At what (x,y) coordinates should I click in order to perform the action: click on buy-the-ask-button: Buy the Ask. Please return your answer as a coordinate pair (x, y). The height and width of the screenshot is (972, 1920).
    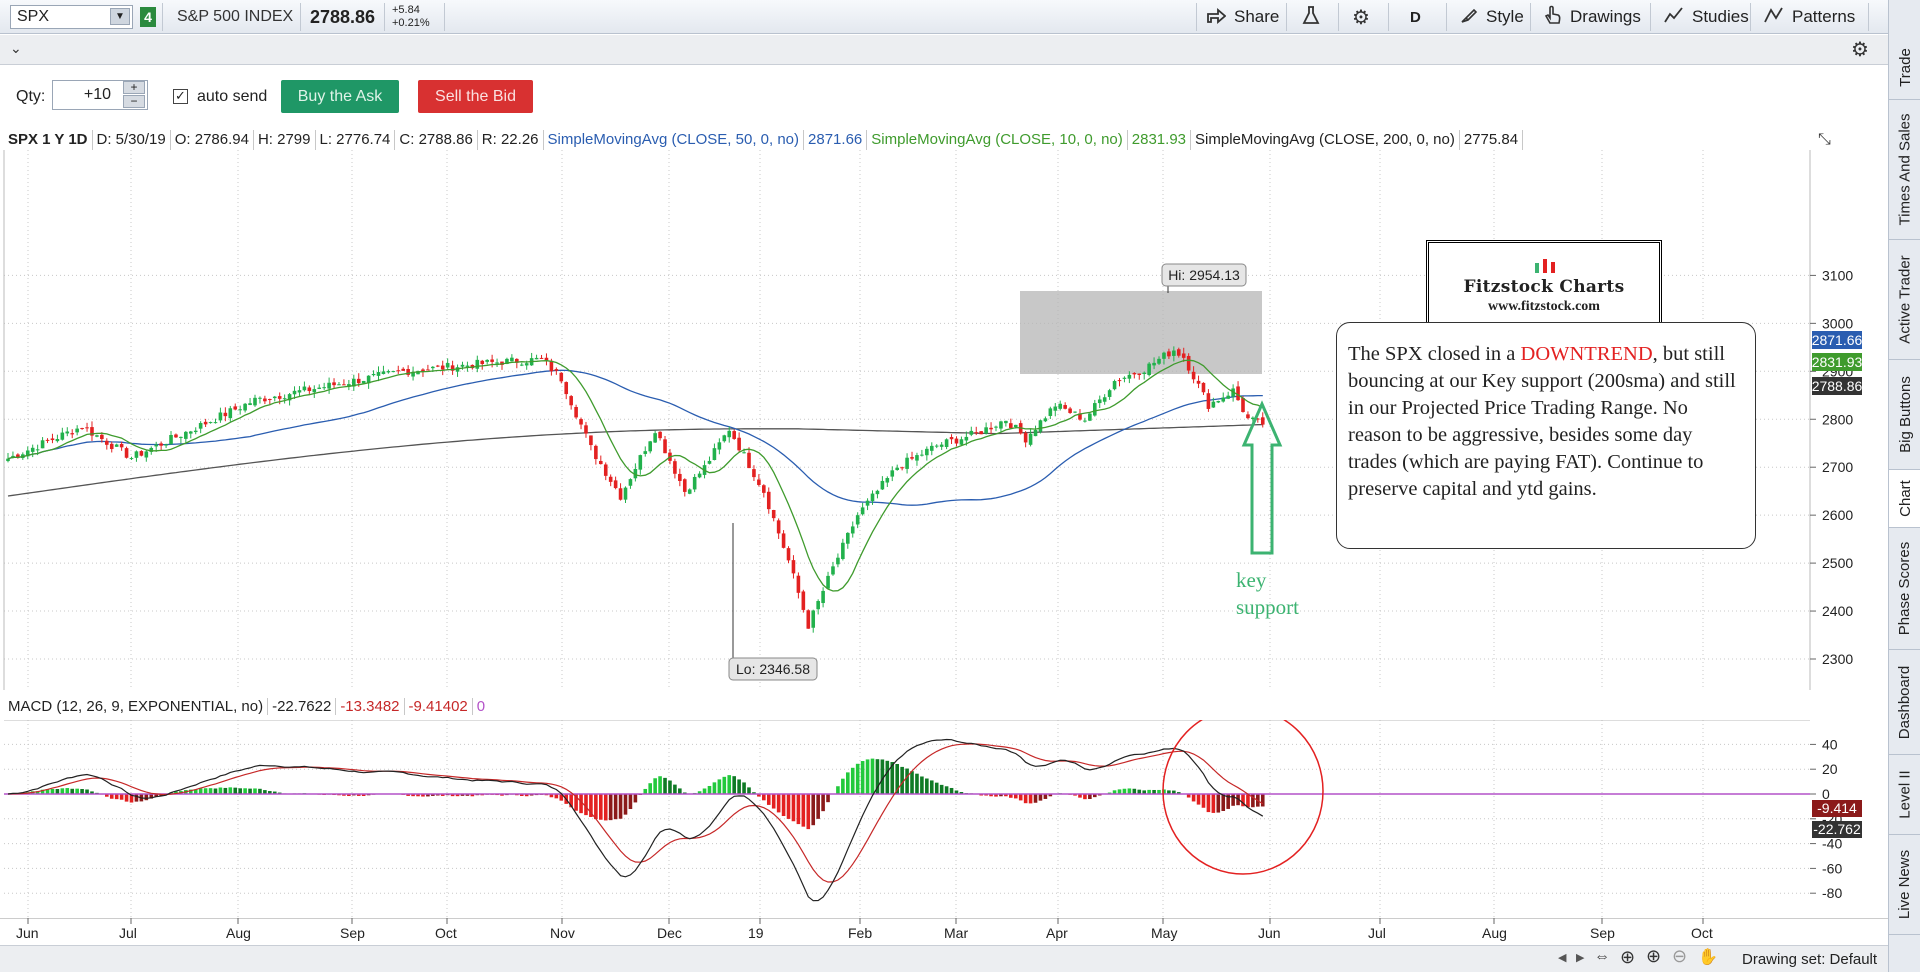
    Looking at the image, I should click on (340, 96).